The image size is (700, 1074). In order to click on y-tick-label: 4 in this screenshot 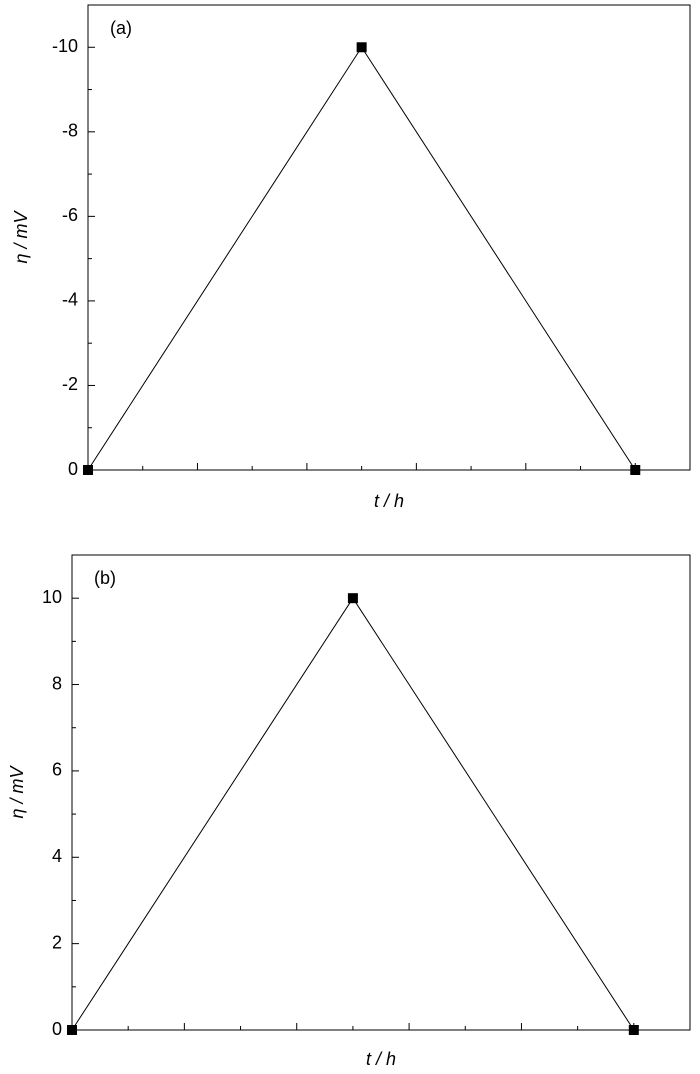, I will do `click(57, 856)`.